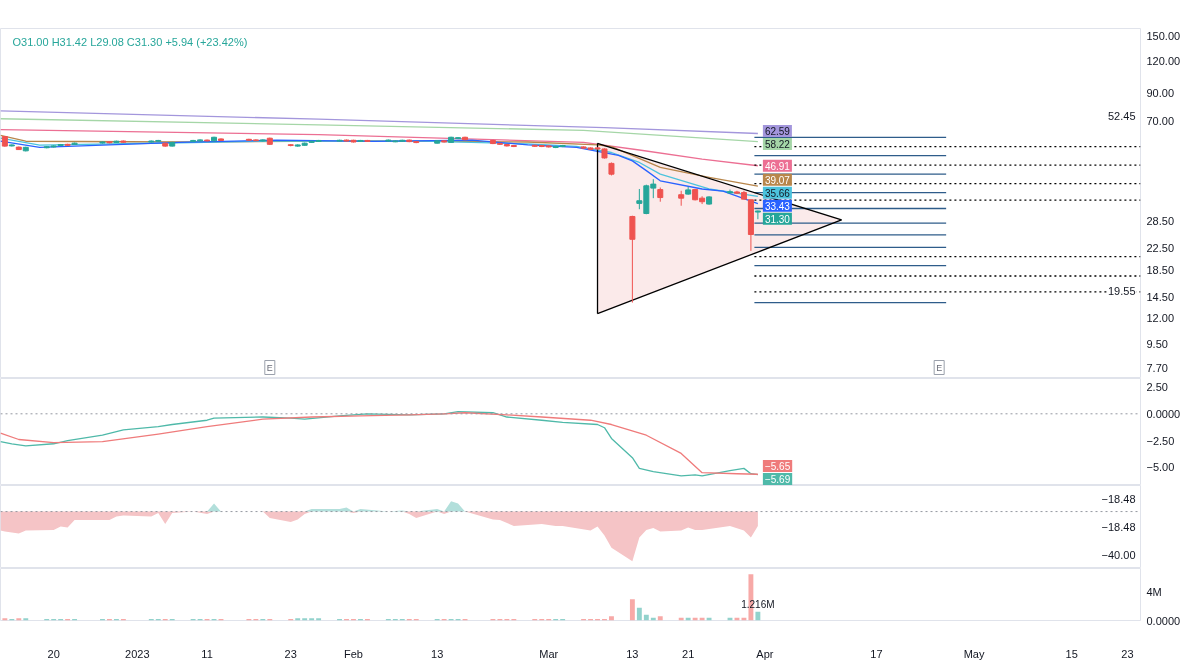  Describe the element at coordinates (765, 653) in the screenshot. I see `x-tick-label: Apr` at that location.